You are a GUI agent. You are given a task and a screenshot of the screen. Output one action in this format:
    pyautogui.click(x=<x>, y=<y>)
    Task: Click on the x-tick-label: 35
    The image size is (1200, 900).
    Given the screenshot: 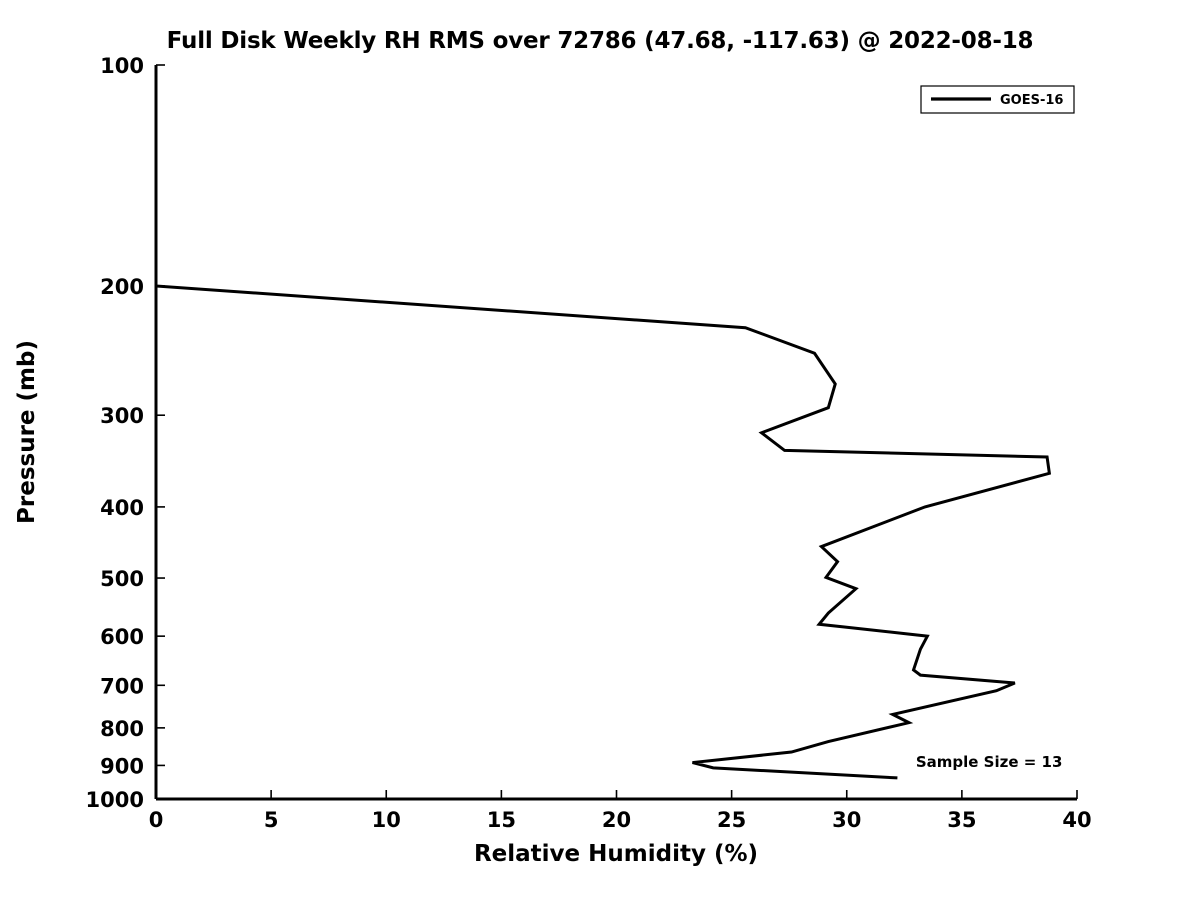 What is the action you would take?
    pyautogui.click(x=961, y=820)
    